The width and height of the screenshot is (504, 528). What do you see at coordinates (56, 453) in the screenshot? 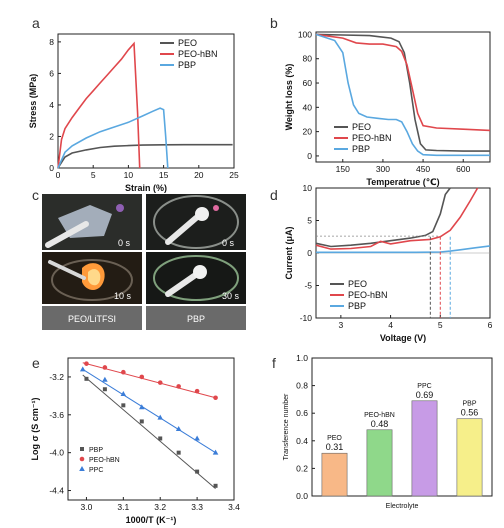
I see `y-tick-label: -4.0` at bounding box center [56, 453].